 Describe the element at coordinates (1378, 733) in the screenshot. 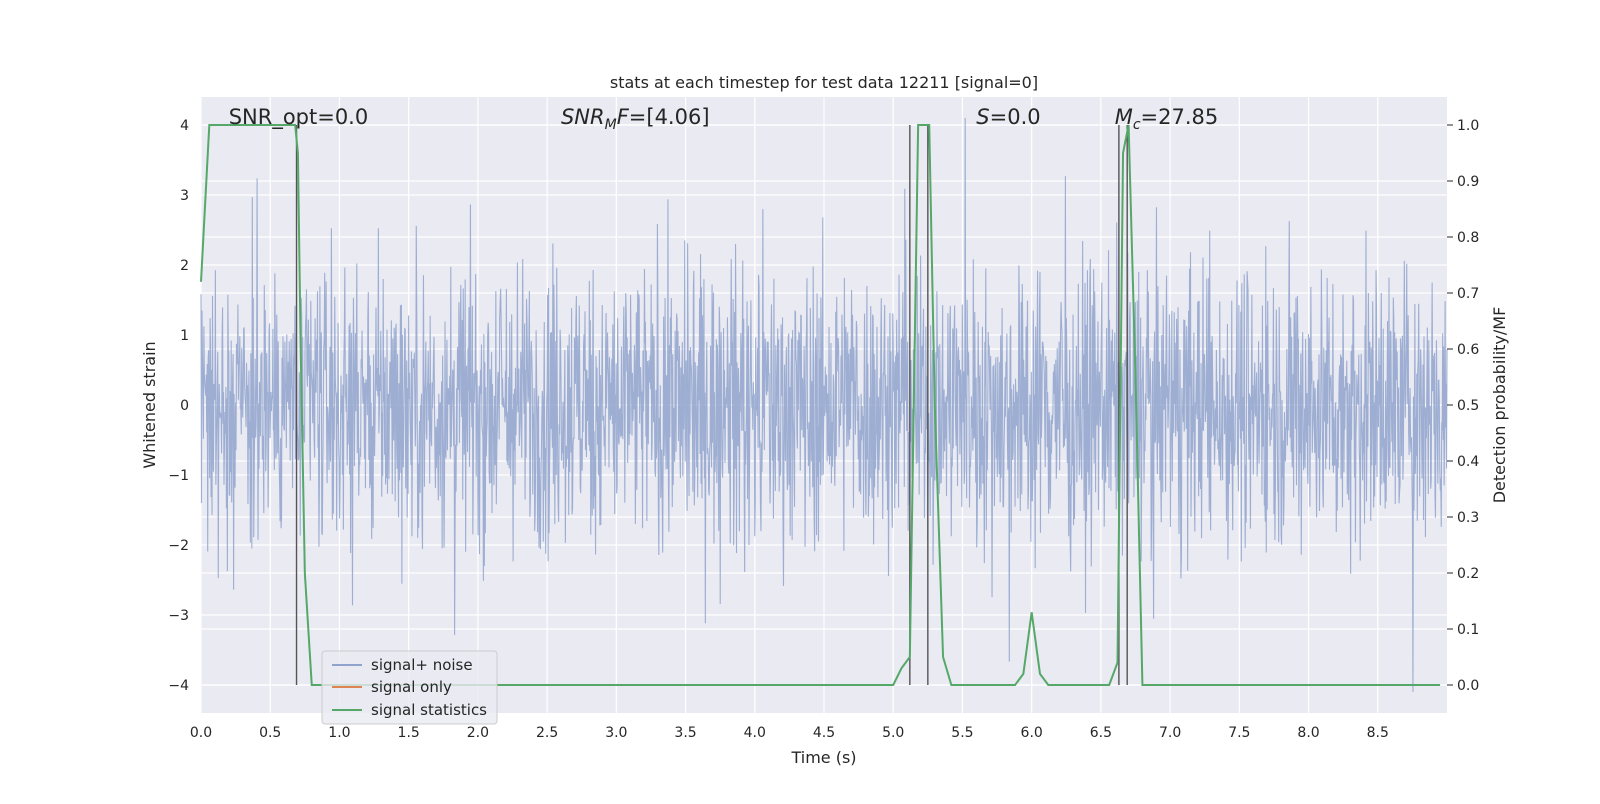

I see `x-tick-label: 8.5` at that location.